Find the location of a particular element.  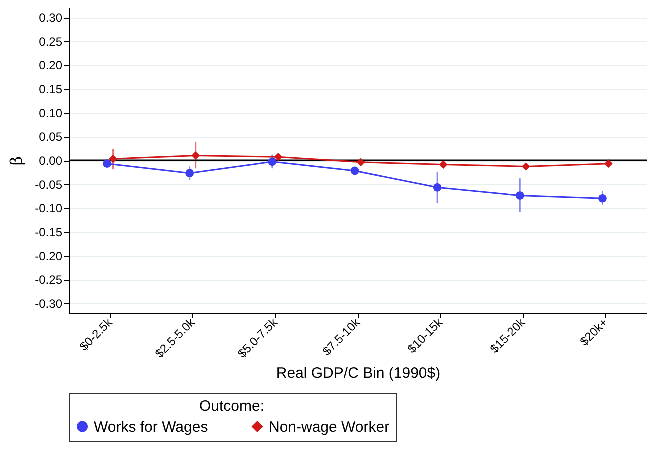

y-tick-label: 0.15 is located at coordinates (51, 89).